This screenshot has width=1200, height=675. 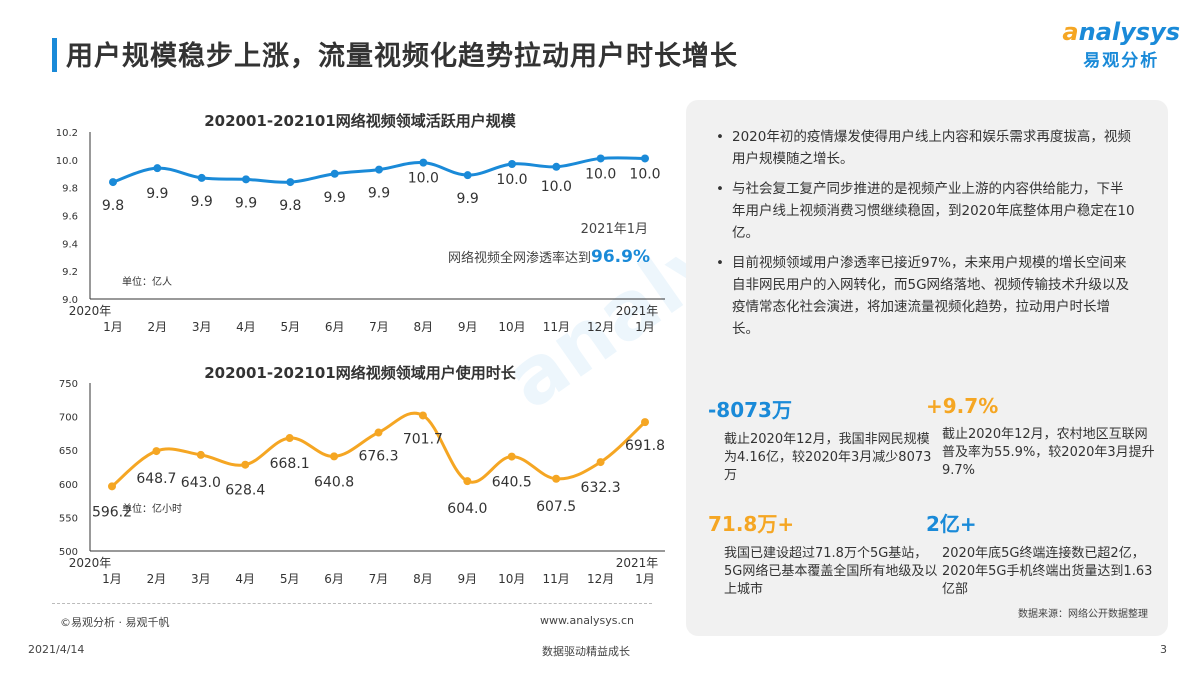 I want to click on stat-value: 2亿+, so click(x=951, y=524).